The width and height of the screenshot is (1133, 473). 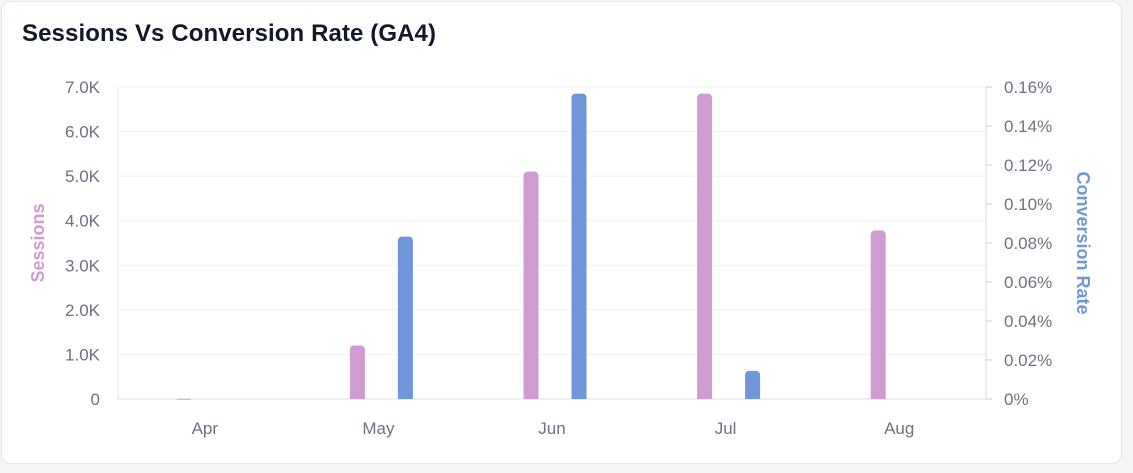 What do you see at coordinates (899, 428) in the screenshot?
I see `x-tick-label: Aug` at bounding box center [899, 428].